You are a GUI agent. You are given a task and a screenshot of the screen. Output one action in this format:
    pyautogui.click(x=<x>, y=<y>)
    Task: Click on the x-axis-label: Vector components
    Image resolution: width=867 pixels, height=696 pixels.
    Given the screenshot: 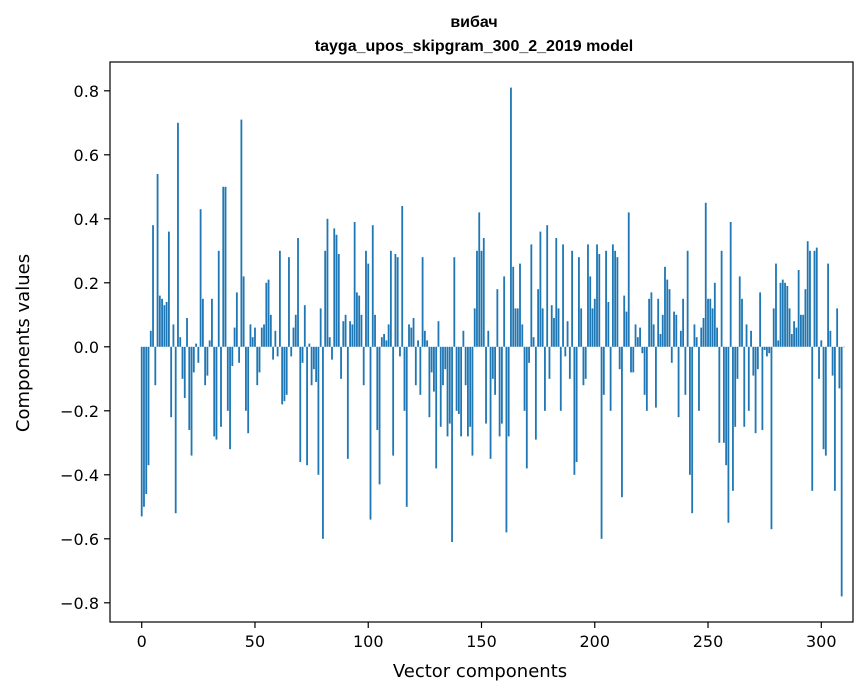 What is the action you would take?
    pyautogui.click(x=480, y=671)
    